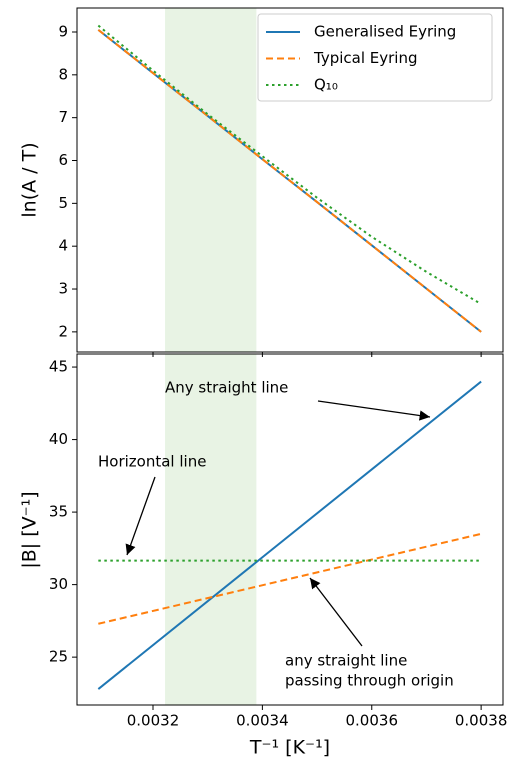  What do you see at coordinates (63, 31) in the screenshot?
I see `y-tick-label: 9` at bounding box center [63, 31].